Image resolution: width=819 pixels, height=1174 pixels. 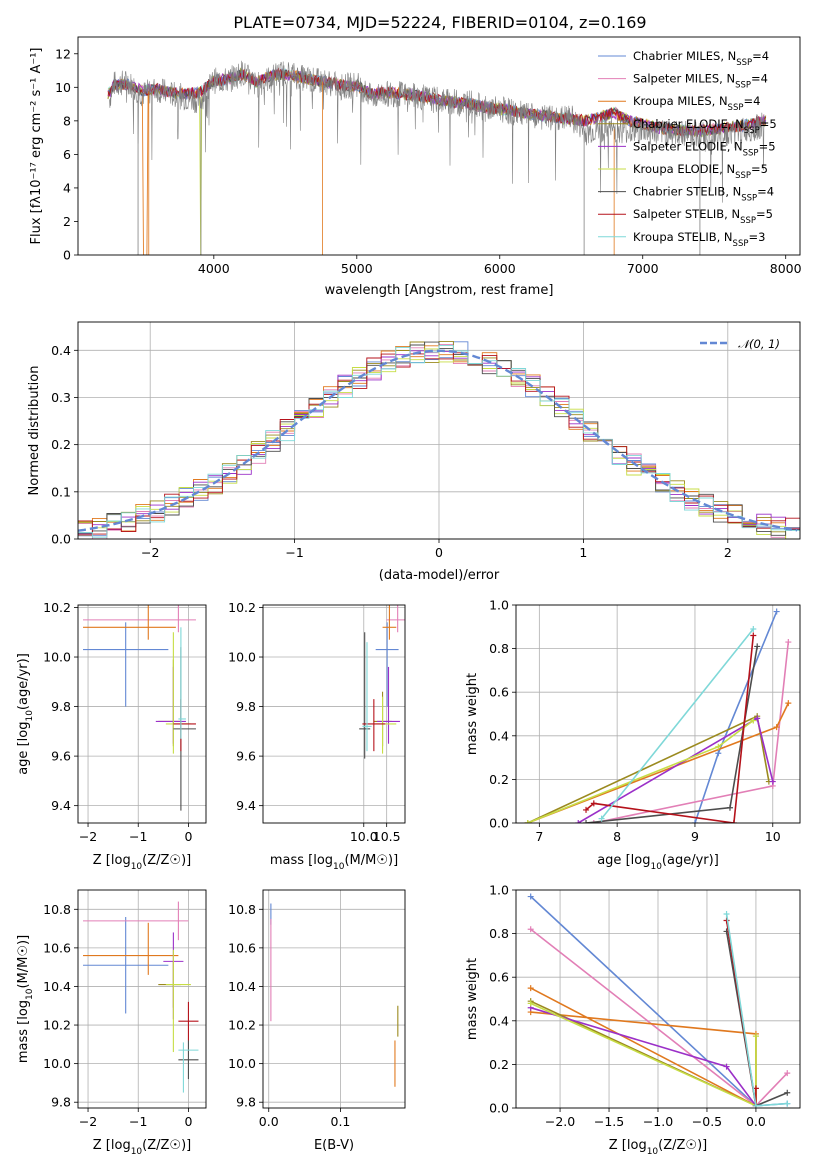 What do you see at coordinates (658, 862) in the screenshot?
I see `axis-label: age [log10(age/yr)]` at bounding box center [658, 862].